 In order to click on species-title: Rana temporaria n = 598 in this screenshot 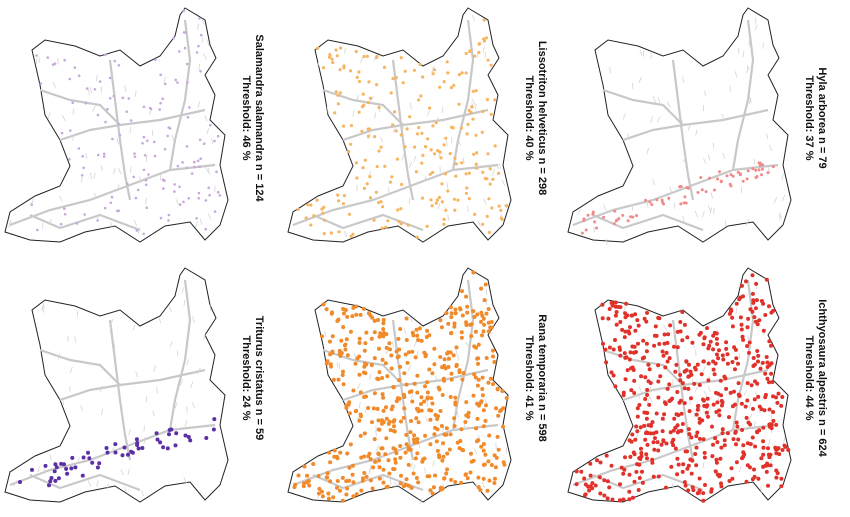, I will do `click(542, 377)`.